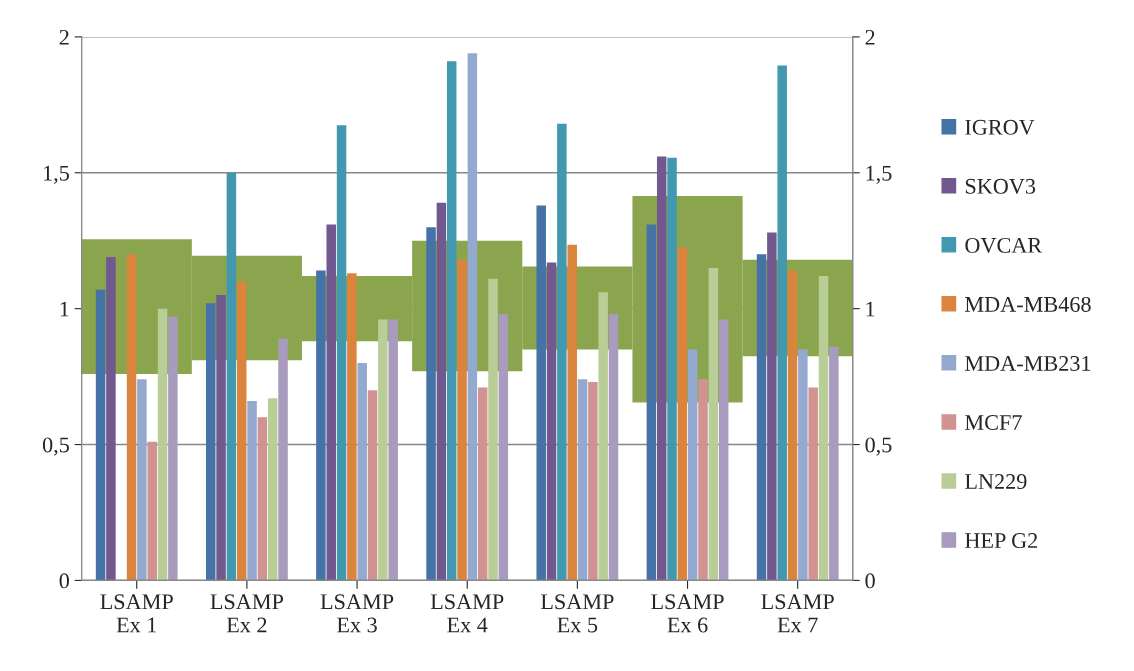 This screenshot has width=1134, height=671. I want to click on legend-label: MCF7, so click(993, 422).